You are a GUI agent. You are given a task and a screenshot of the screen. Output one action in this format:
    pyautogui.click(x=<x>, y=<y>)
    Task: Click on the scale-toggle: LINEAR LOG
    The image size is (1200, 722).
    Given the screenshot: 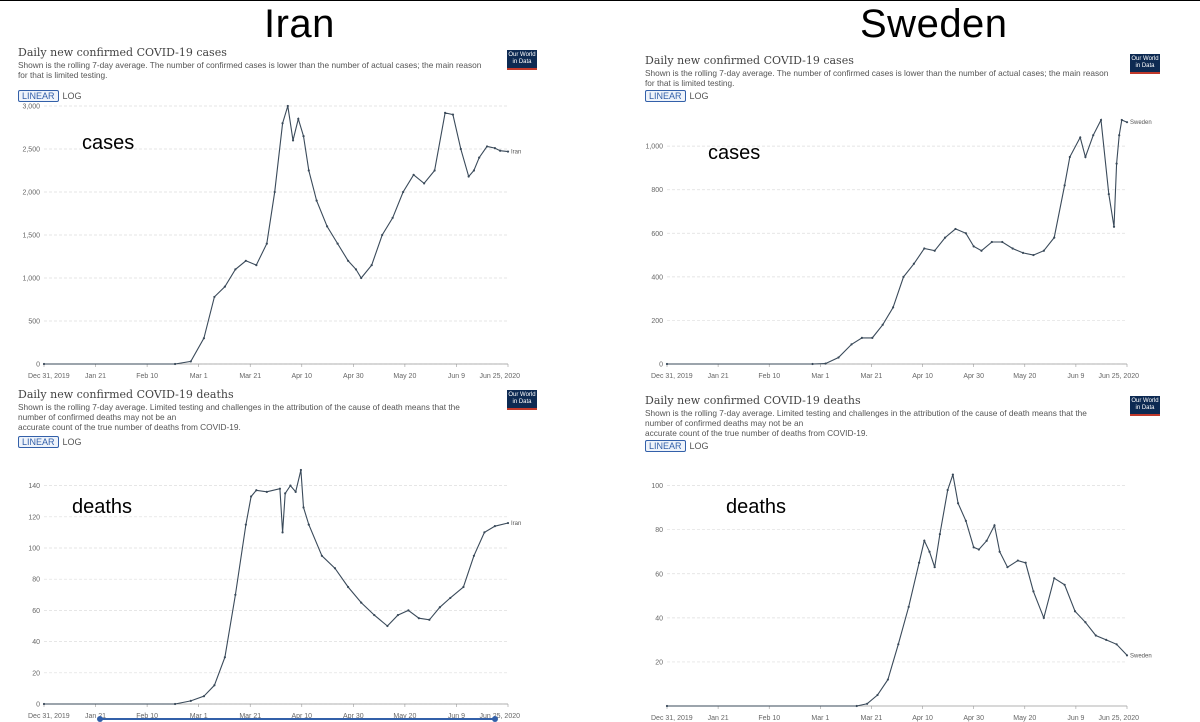 What is the action you would take?
    pyautogui.click(x=677, y=446)
    